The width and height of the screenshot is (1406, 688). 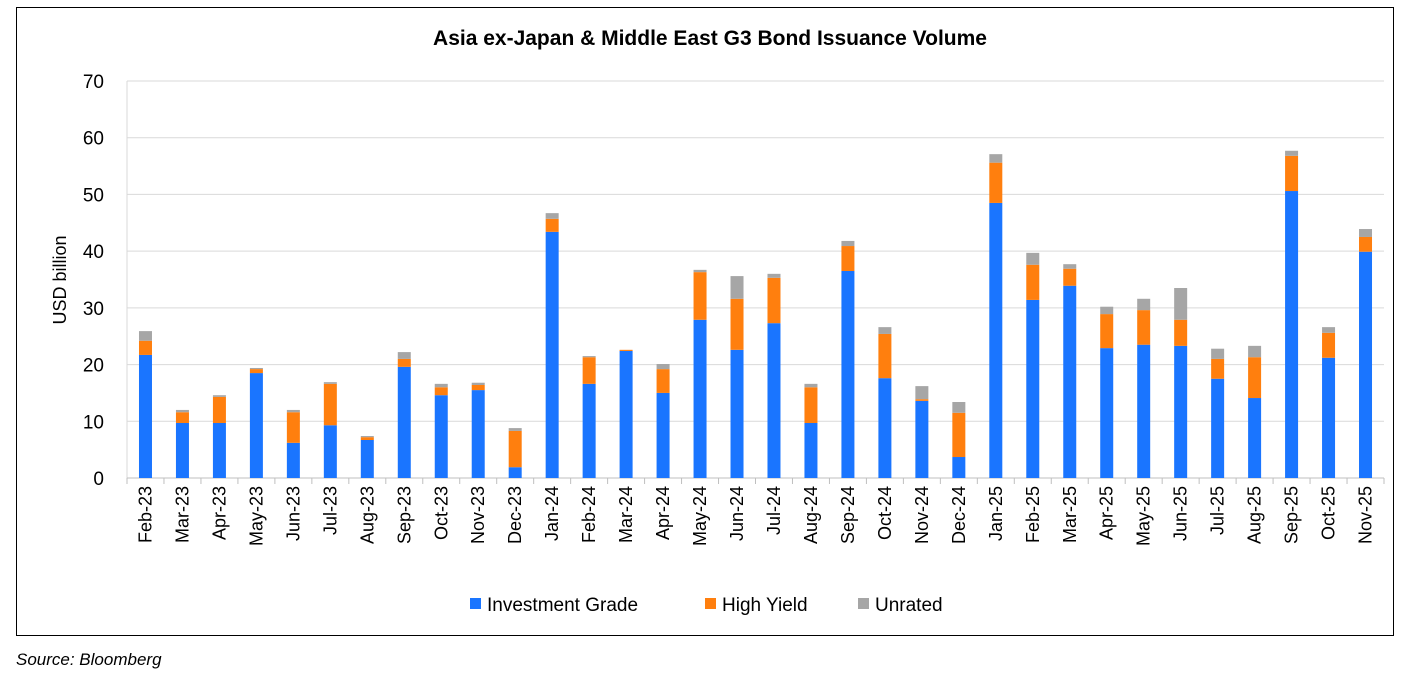 What do you see at coordinates (1033, 514) in the screenshot?
I see `x-tick-label: Feb-25` at bounding box center [1033, 514].